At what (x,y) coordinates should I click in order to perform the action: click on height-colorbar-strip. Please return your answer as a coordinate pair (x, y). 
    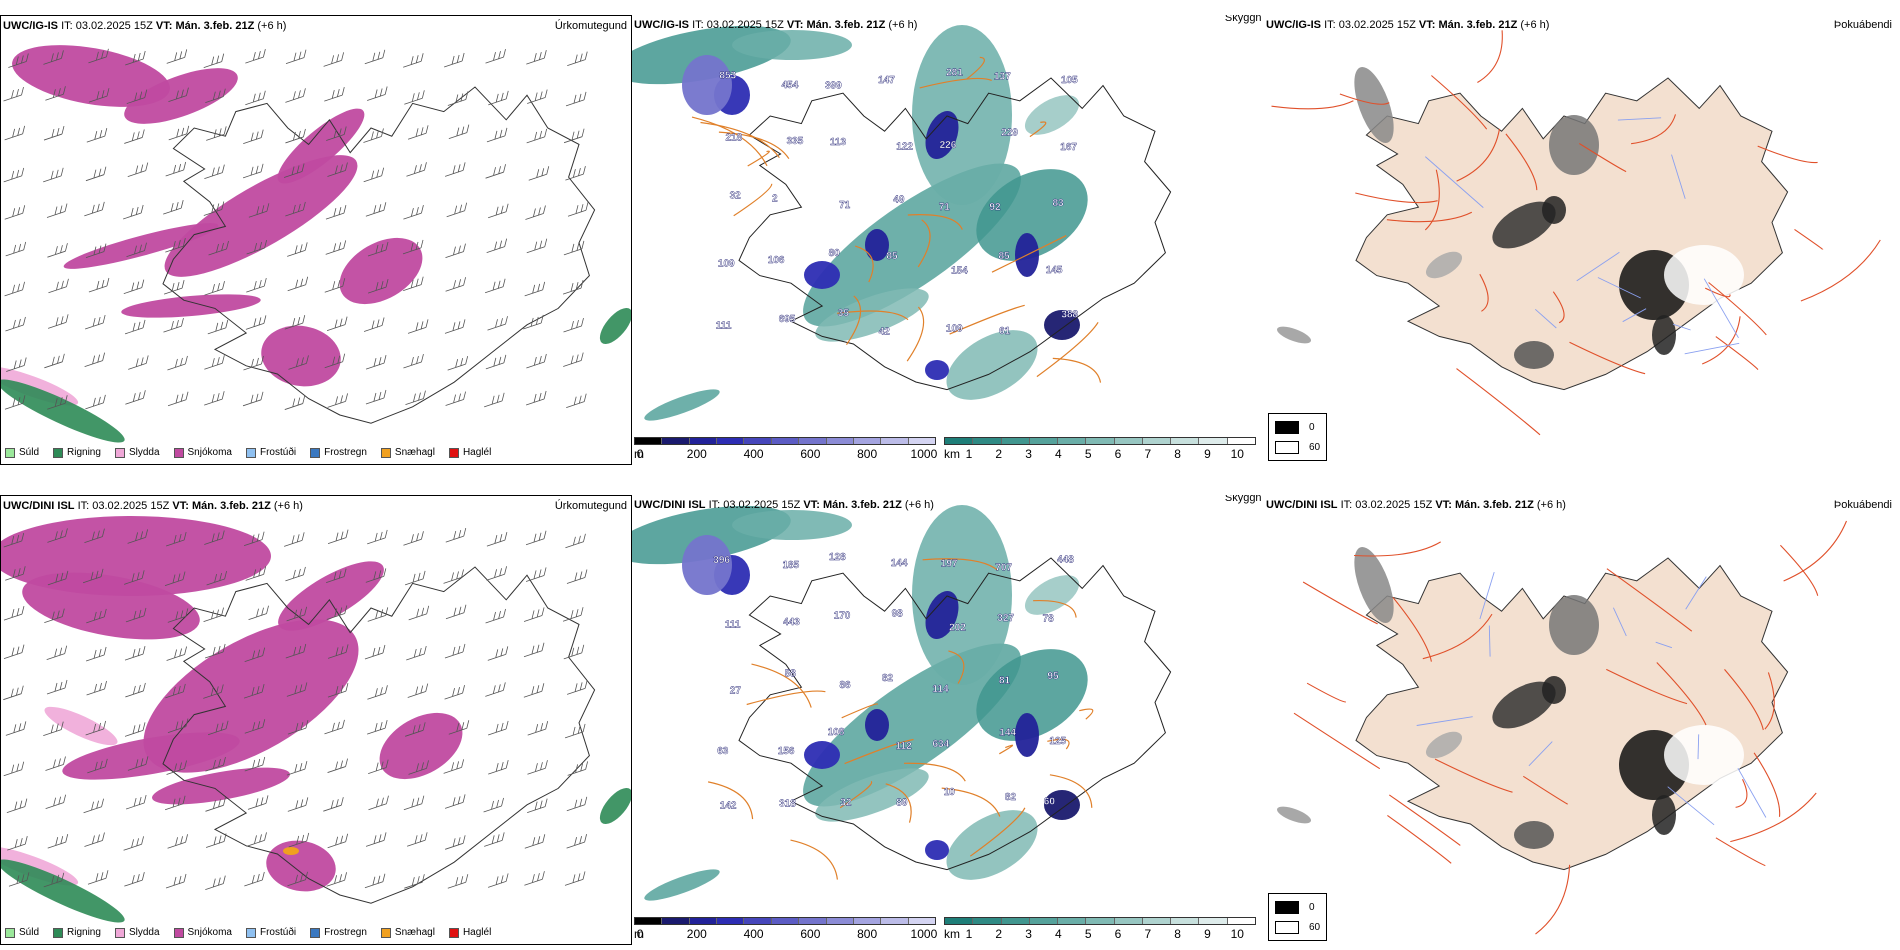
    Looking at the image, I should click on (785, 441).